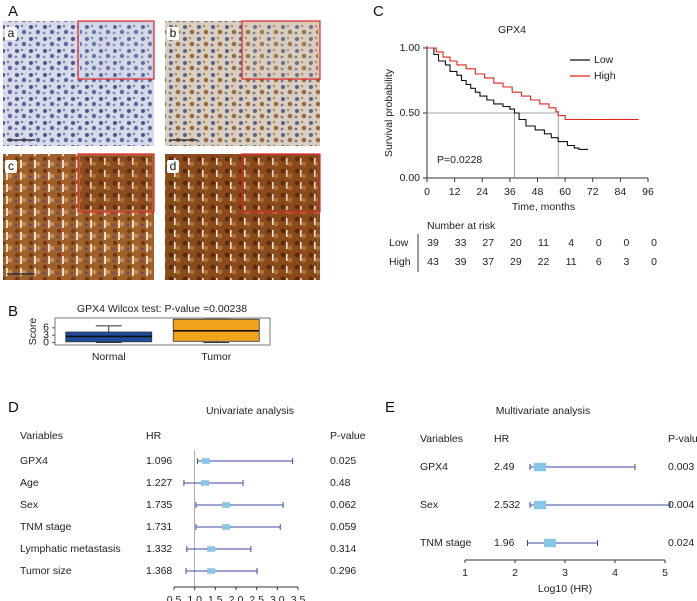  What do you see at coordinates (488, 262) in the screenshot?
I see `risk-count: 37` at bounding box center [488, 262].